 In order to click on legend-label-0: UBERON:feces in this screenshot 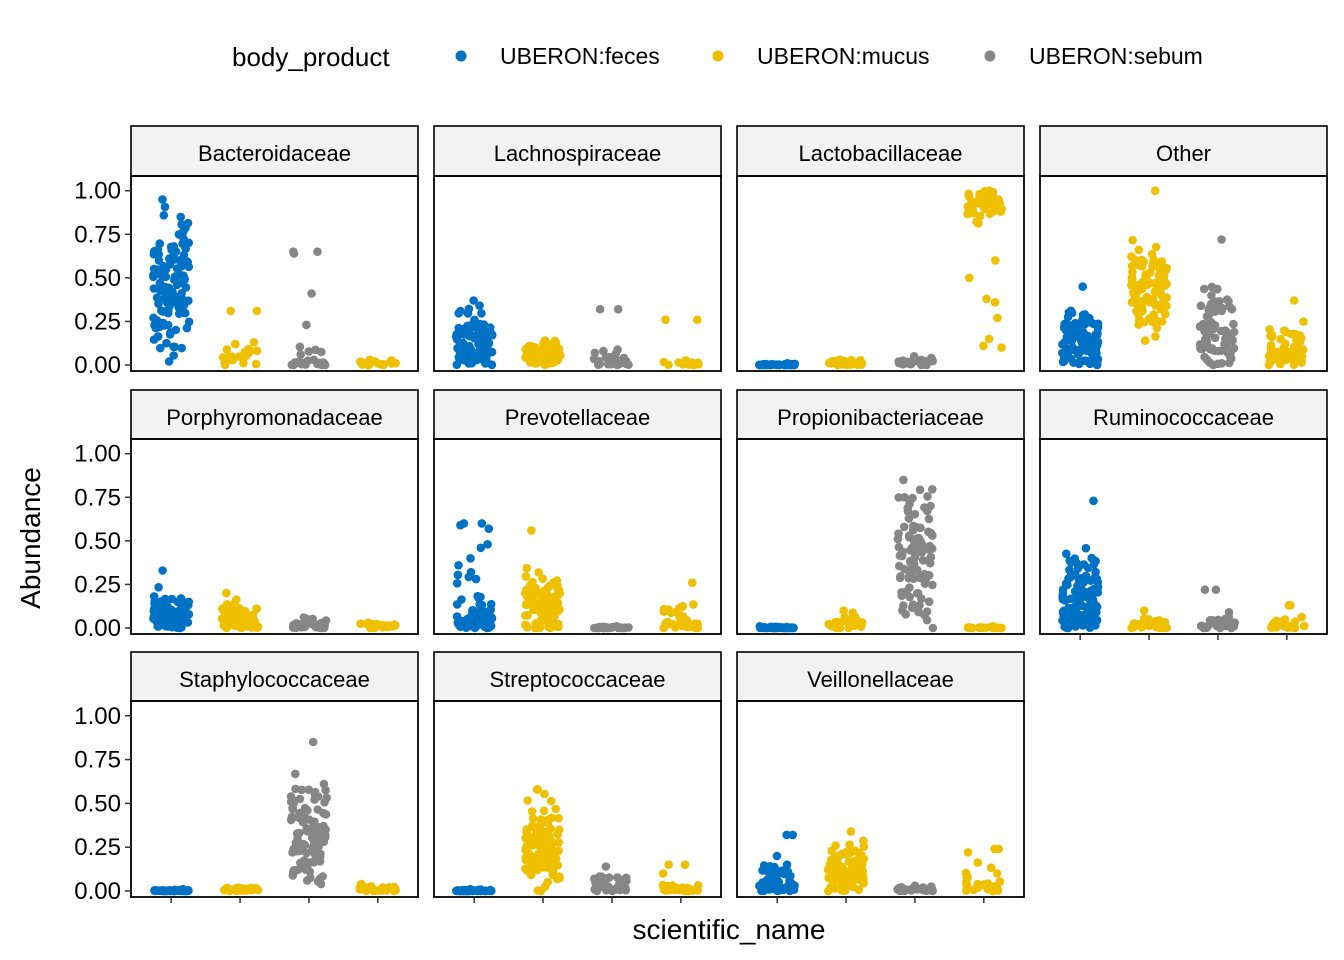, I will do `click(580, 56)`.